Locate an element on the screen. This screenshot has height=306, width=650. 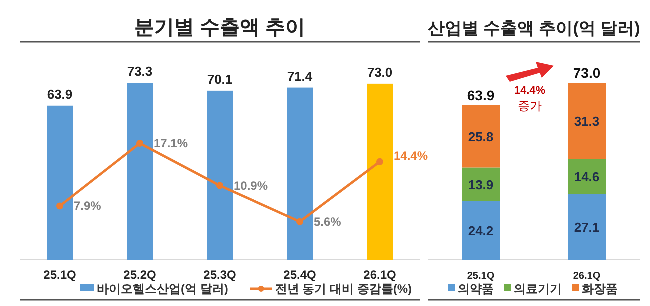
annotation: 14.4% is located at coordinates (530, 91).